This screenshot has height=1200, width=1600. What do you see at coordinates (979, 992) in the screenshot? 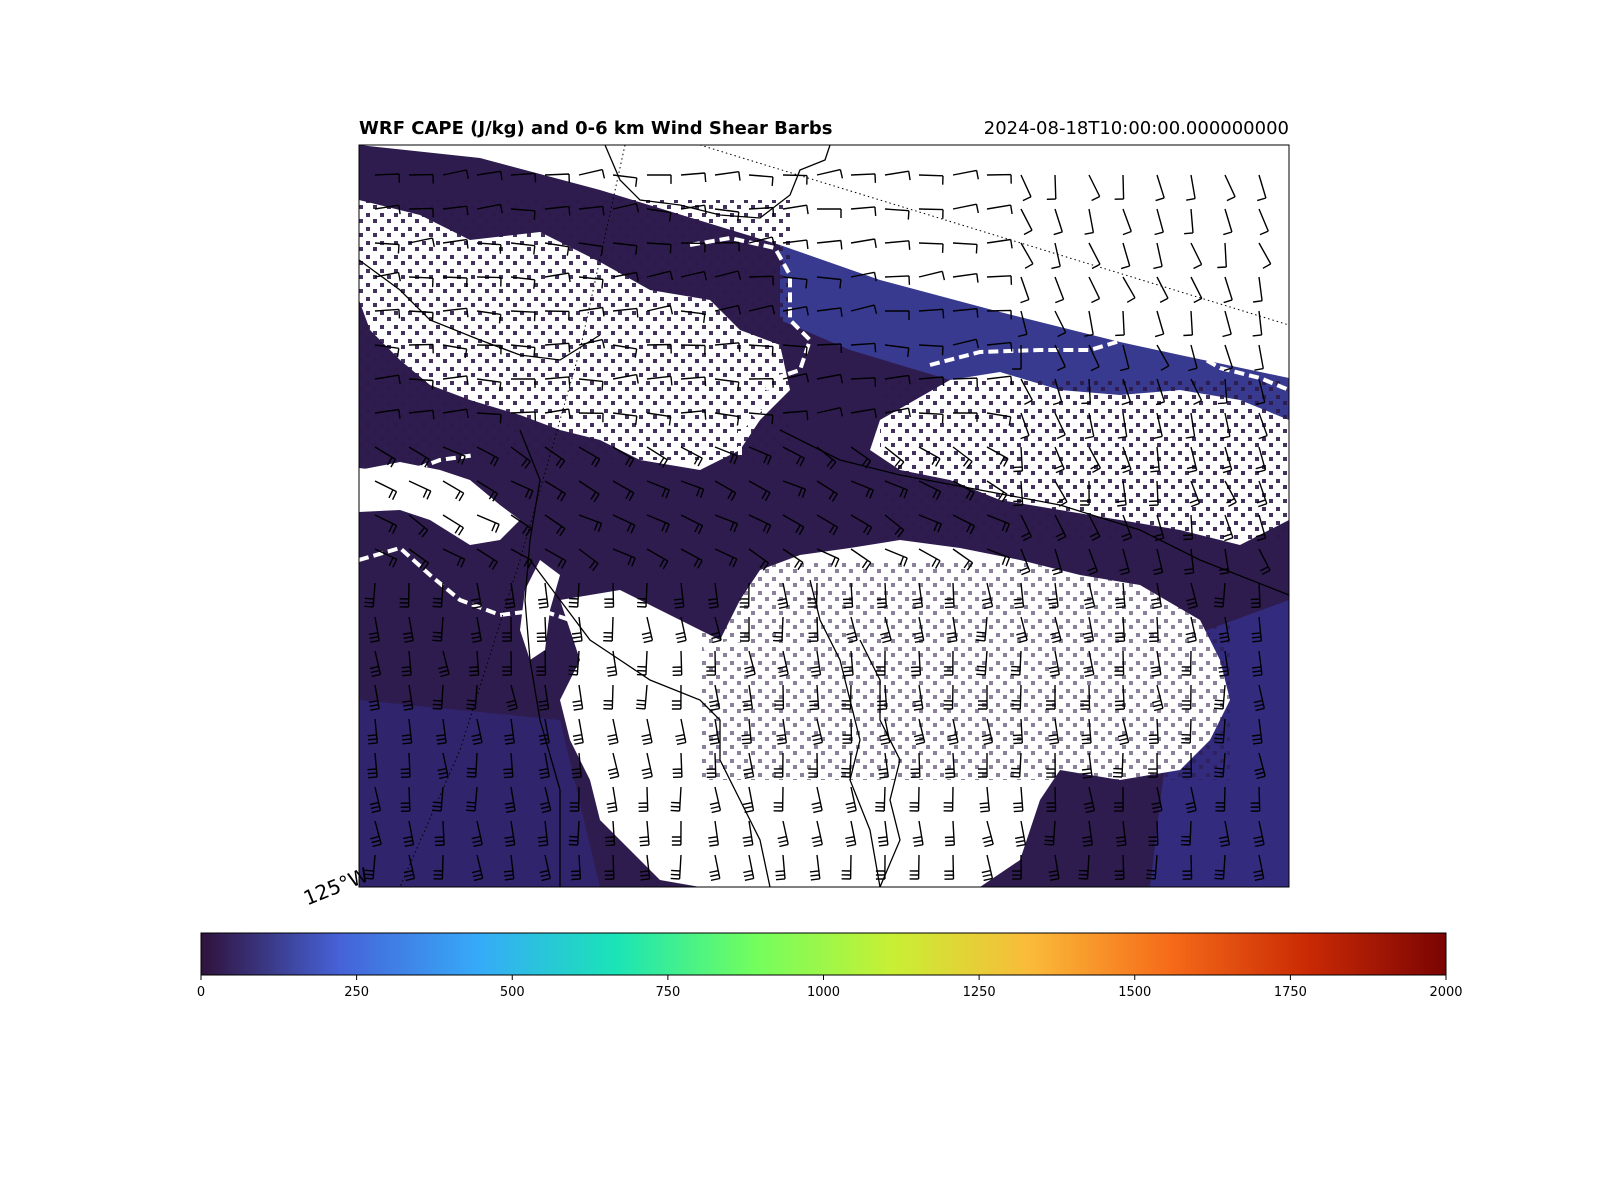
I see `colorbar-tick-label: 1250` at bounding box center [979, 992].